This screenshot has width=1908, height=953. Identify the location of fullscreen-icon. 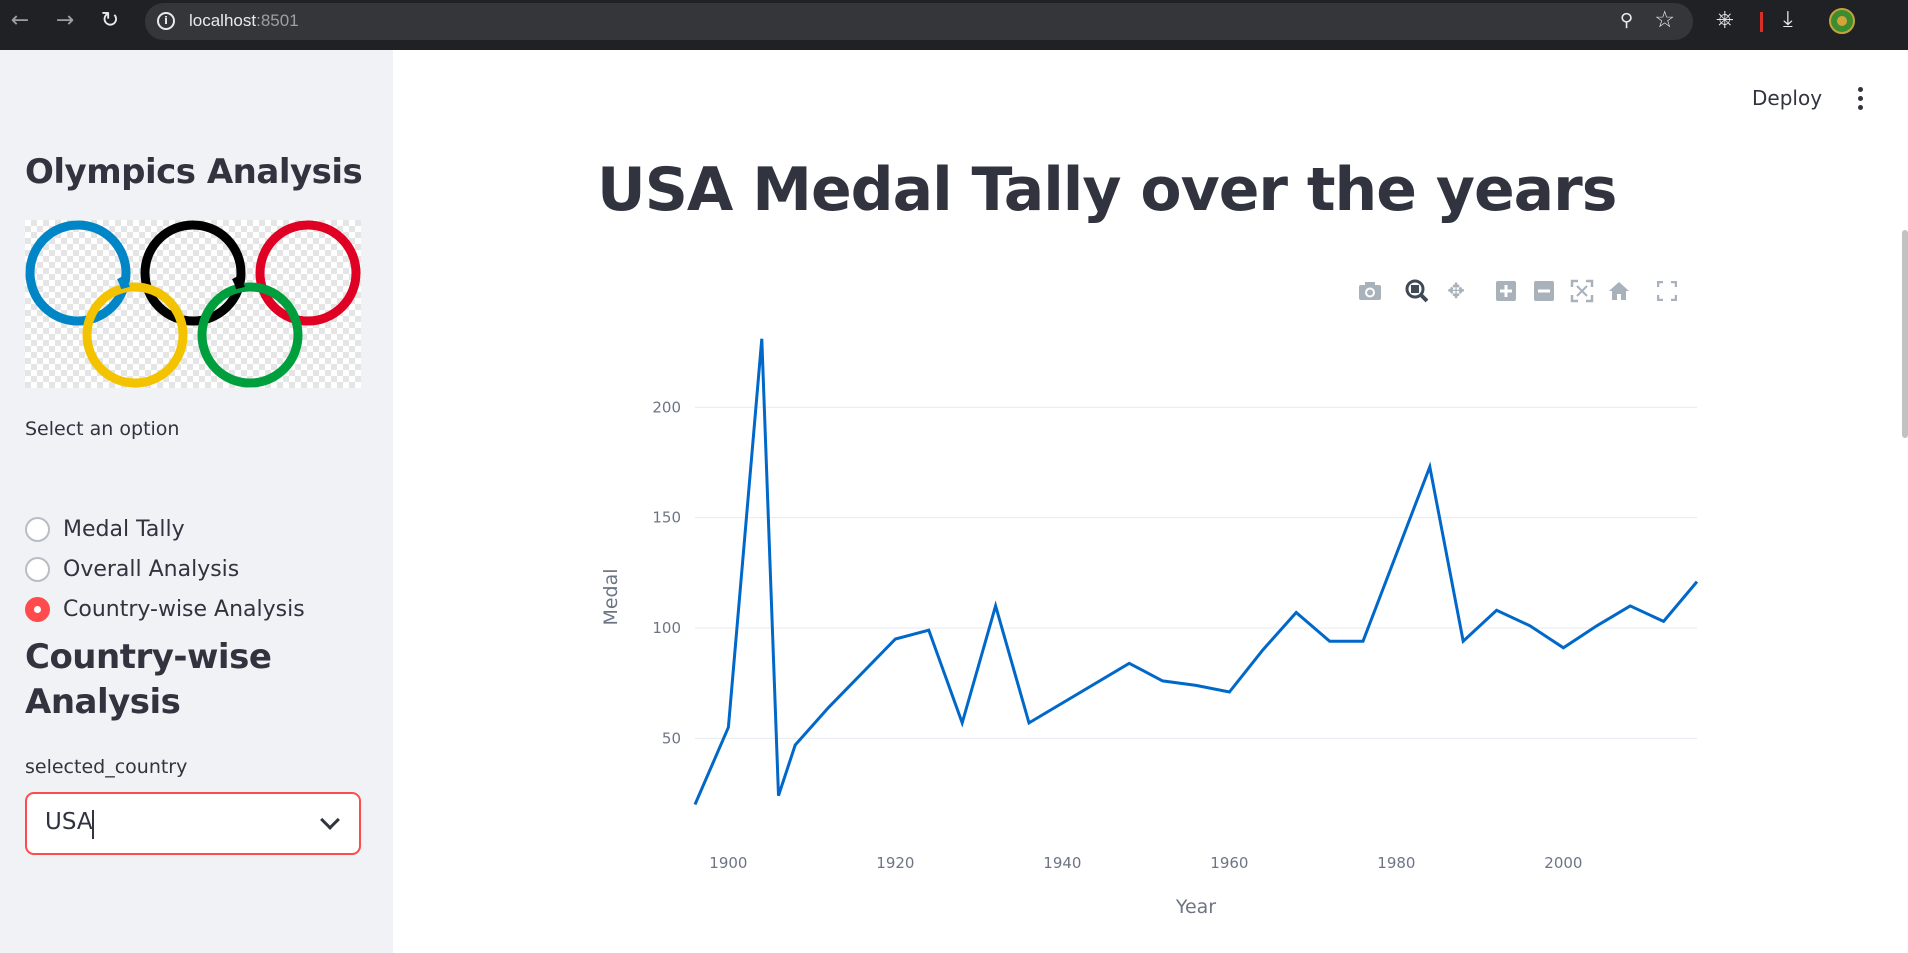
(1667, 291).